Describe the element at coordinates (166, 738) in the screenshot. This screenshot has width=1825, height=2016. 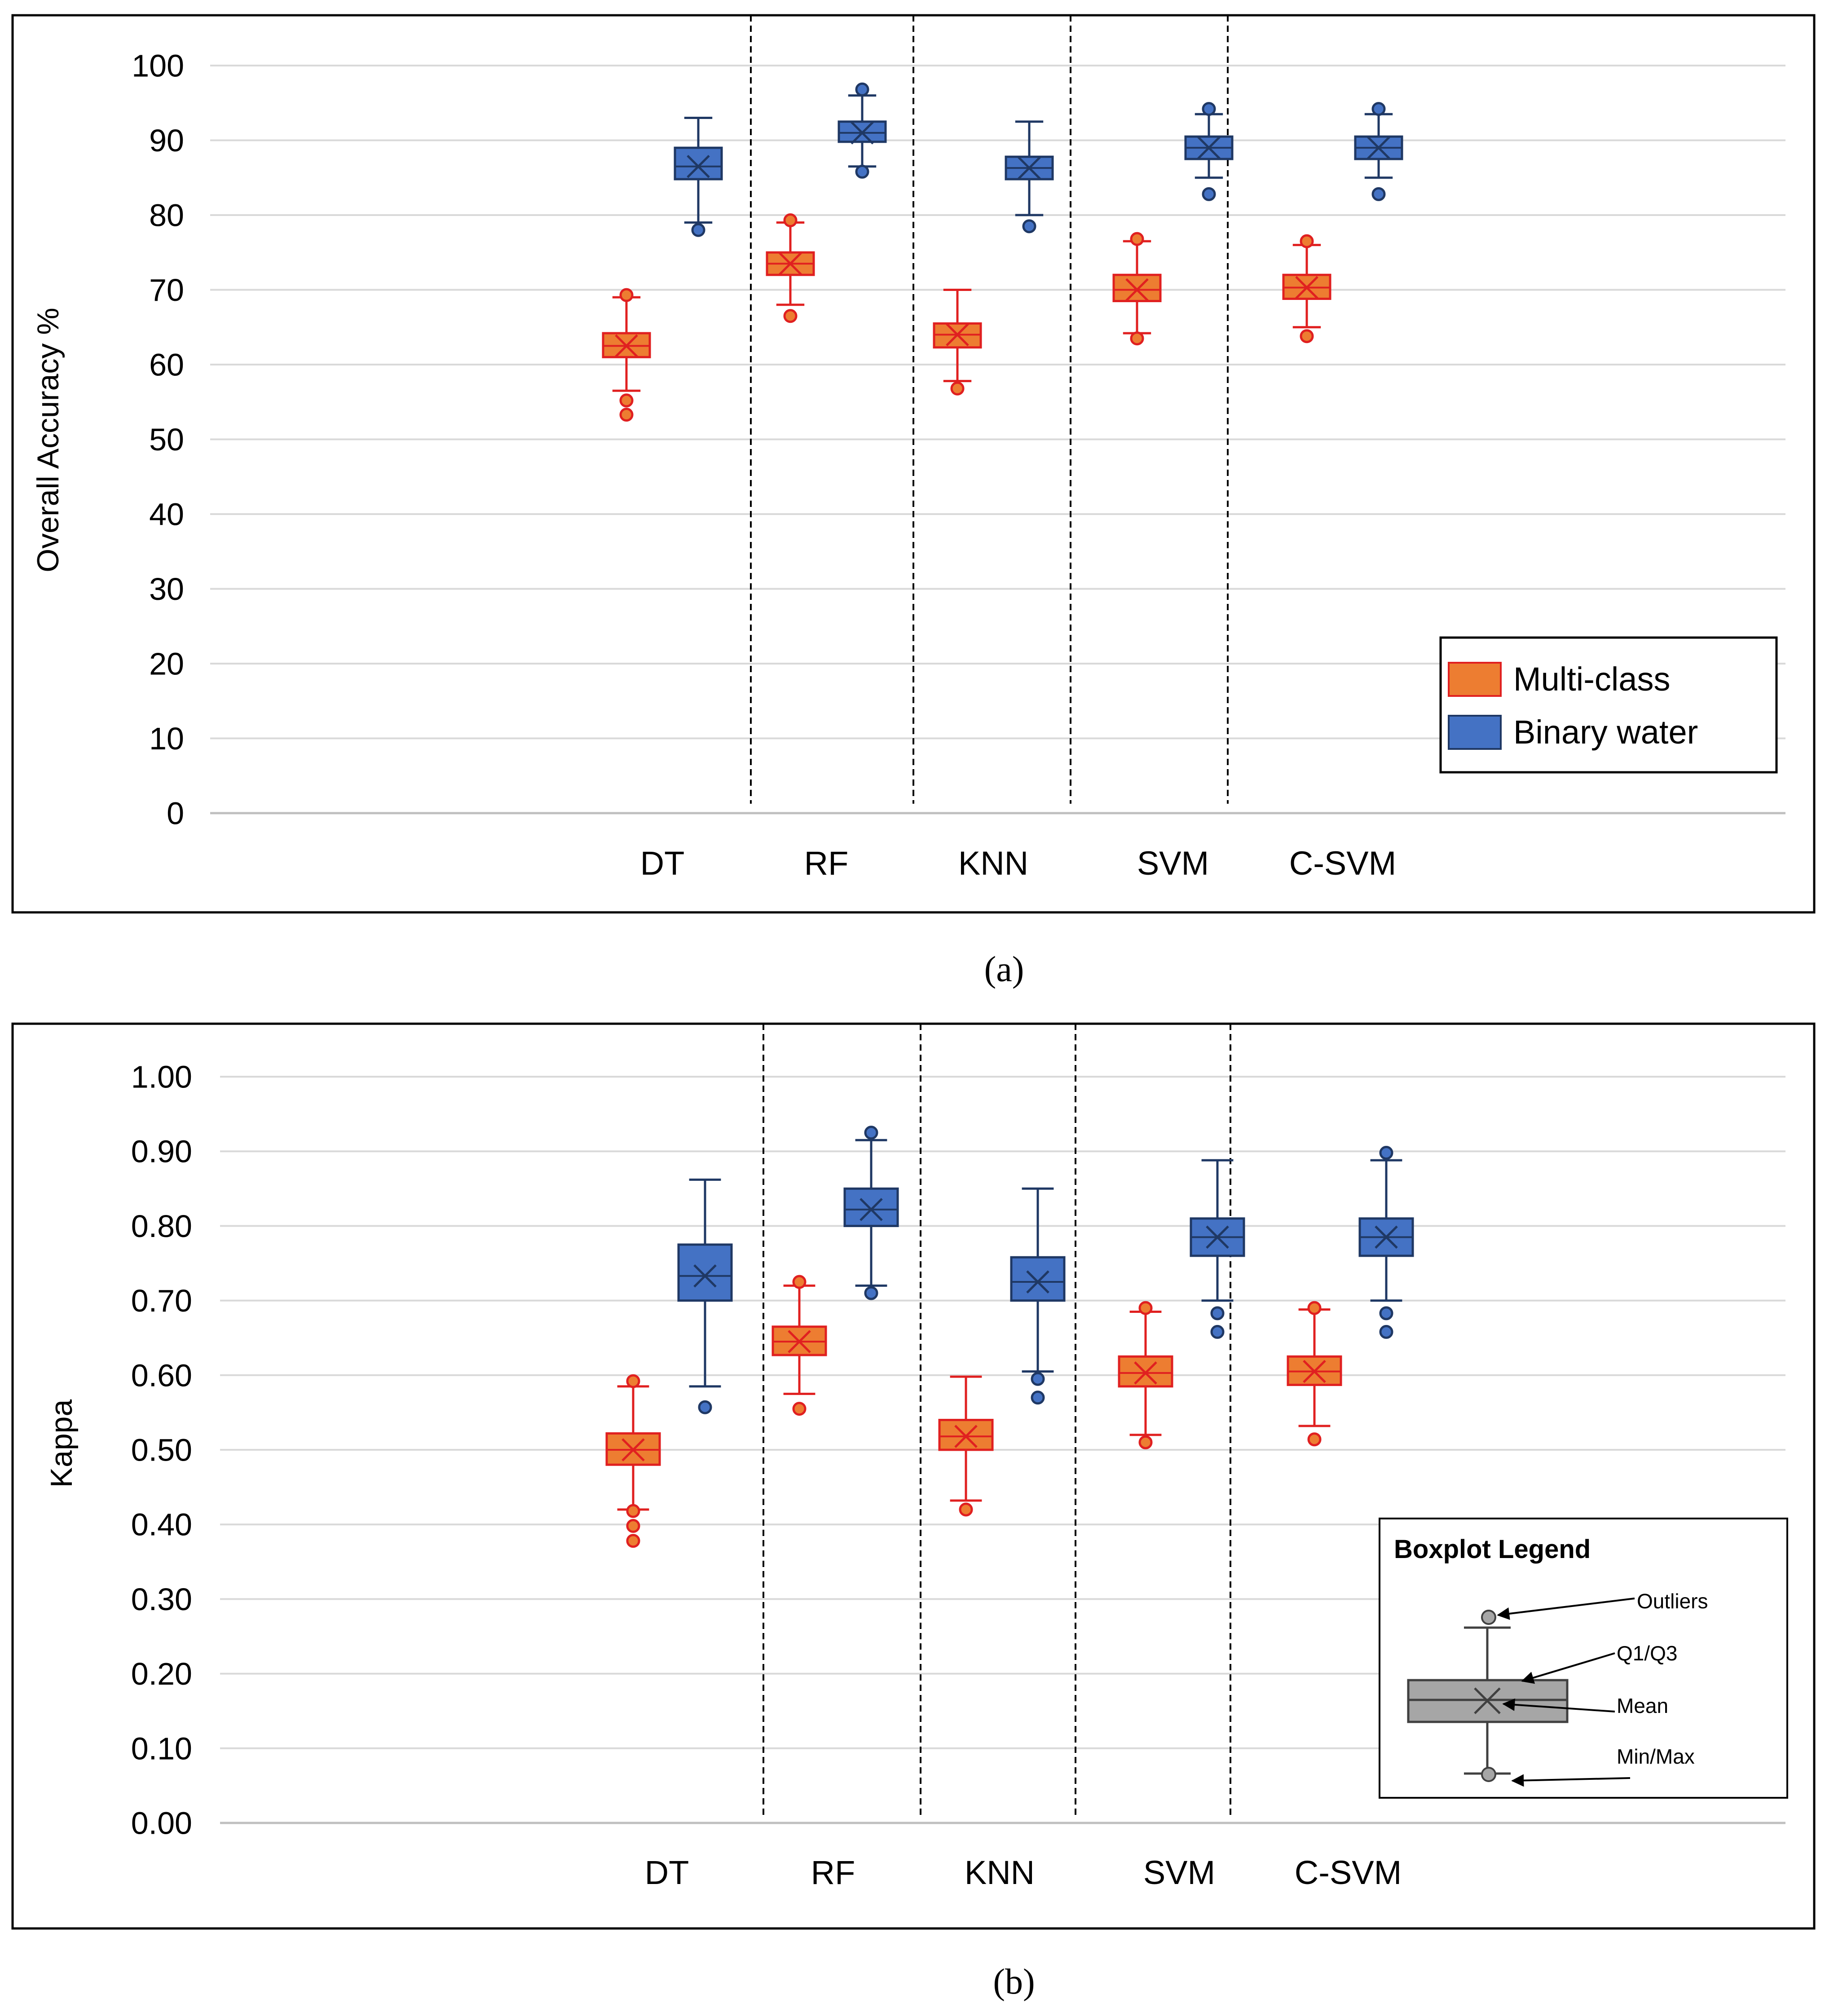
I see `y-tick-label-10: 10` at that location.